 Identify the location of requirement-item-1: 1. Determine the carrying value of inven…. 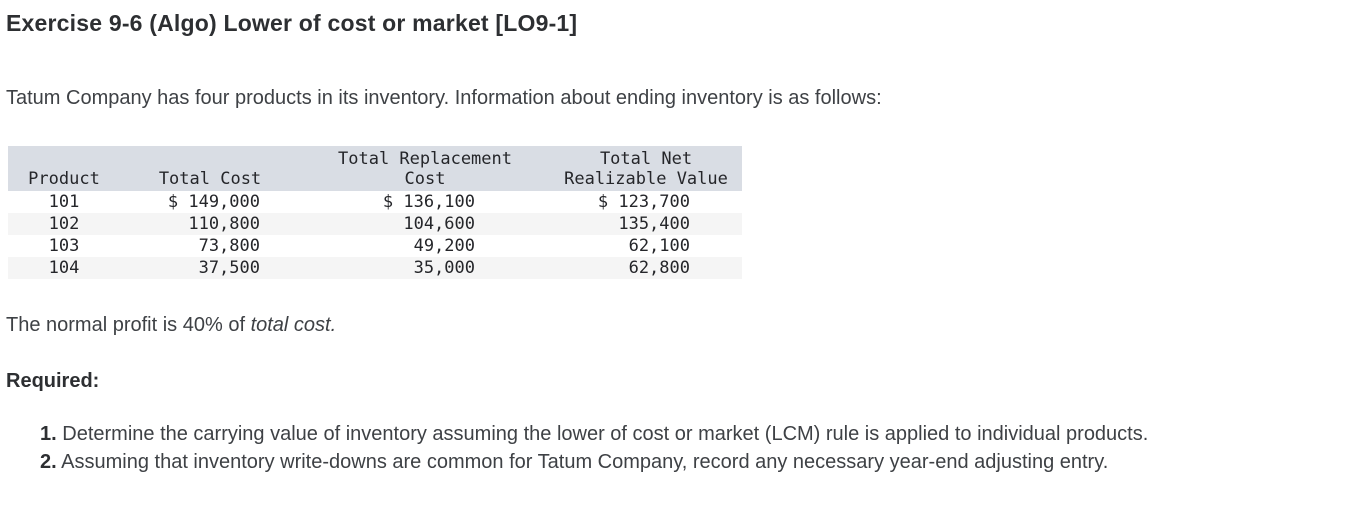
(706, 434).